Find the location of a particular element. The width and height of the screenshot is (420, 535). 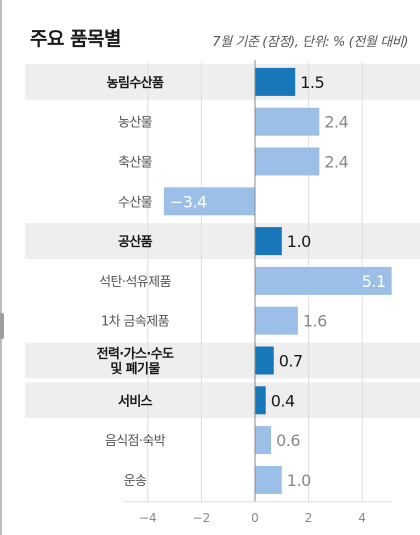

x-tick-label: −4 is located at coordinates (148, 518).